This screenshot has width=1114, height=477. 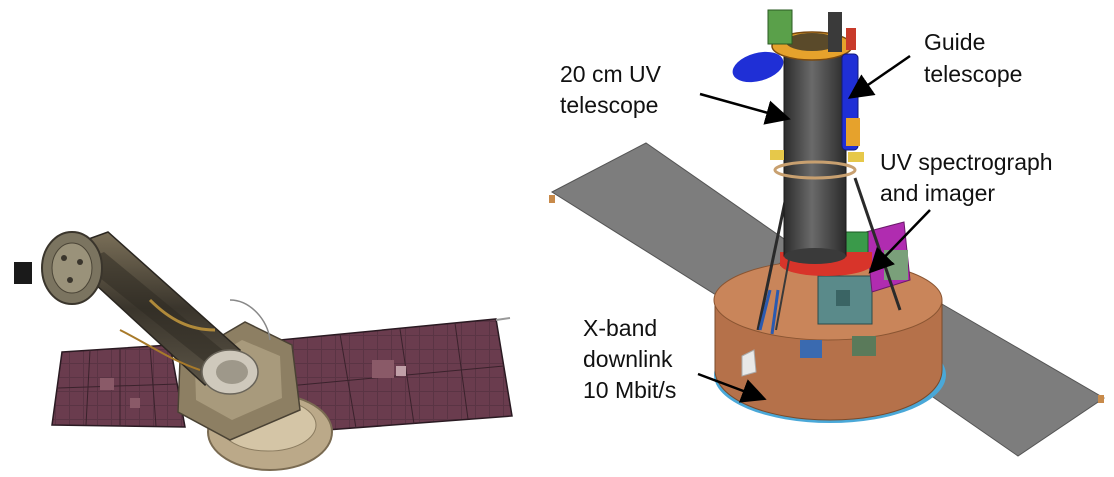 What do you see at coordinates (960, 211) in the screenshot?
I see `callout-spectrograph: UV spectrograph and imager` at bounding box center [960, 211].